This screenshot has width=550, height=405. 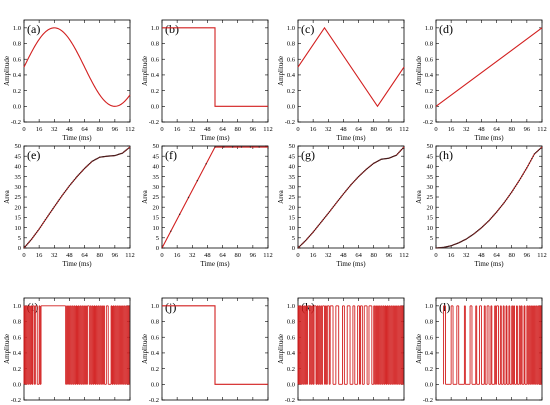 What do you see at coordinates (192, 255) in the screenshot?
I see `x-tick-label: 32` at bounding box center [192, 255].